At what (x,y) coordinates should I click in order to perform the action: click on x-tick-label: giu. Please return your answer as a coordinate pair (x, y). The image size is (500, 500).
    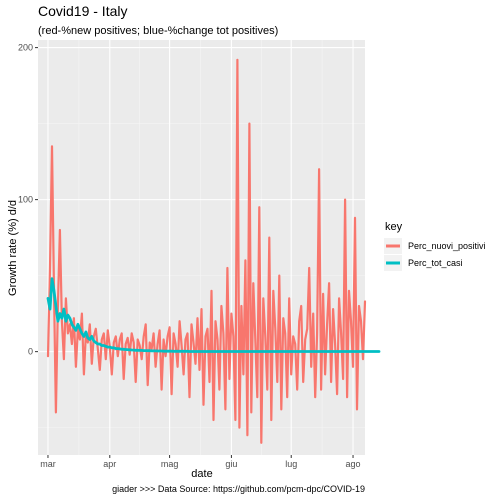
    Looking at the image, I should click on (231, 464).